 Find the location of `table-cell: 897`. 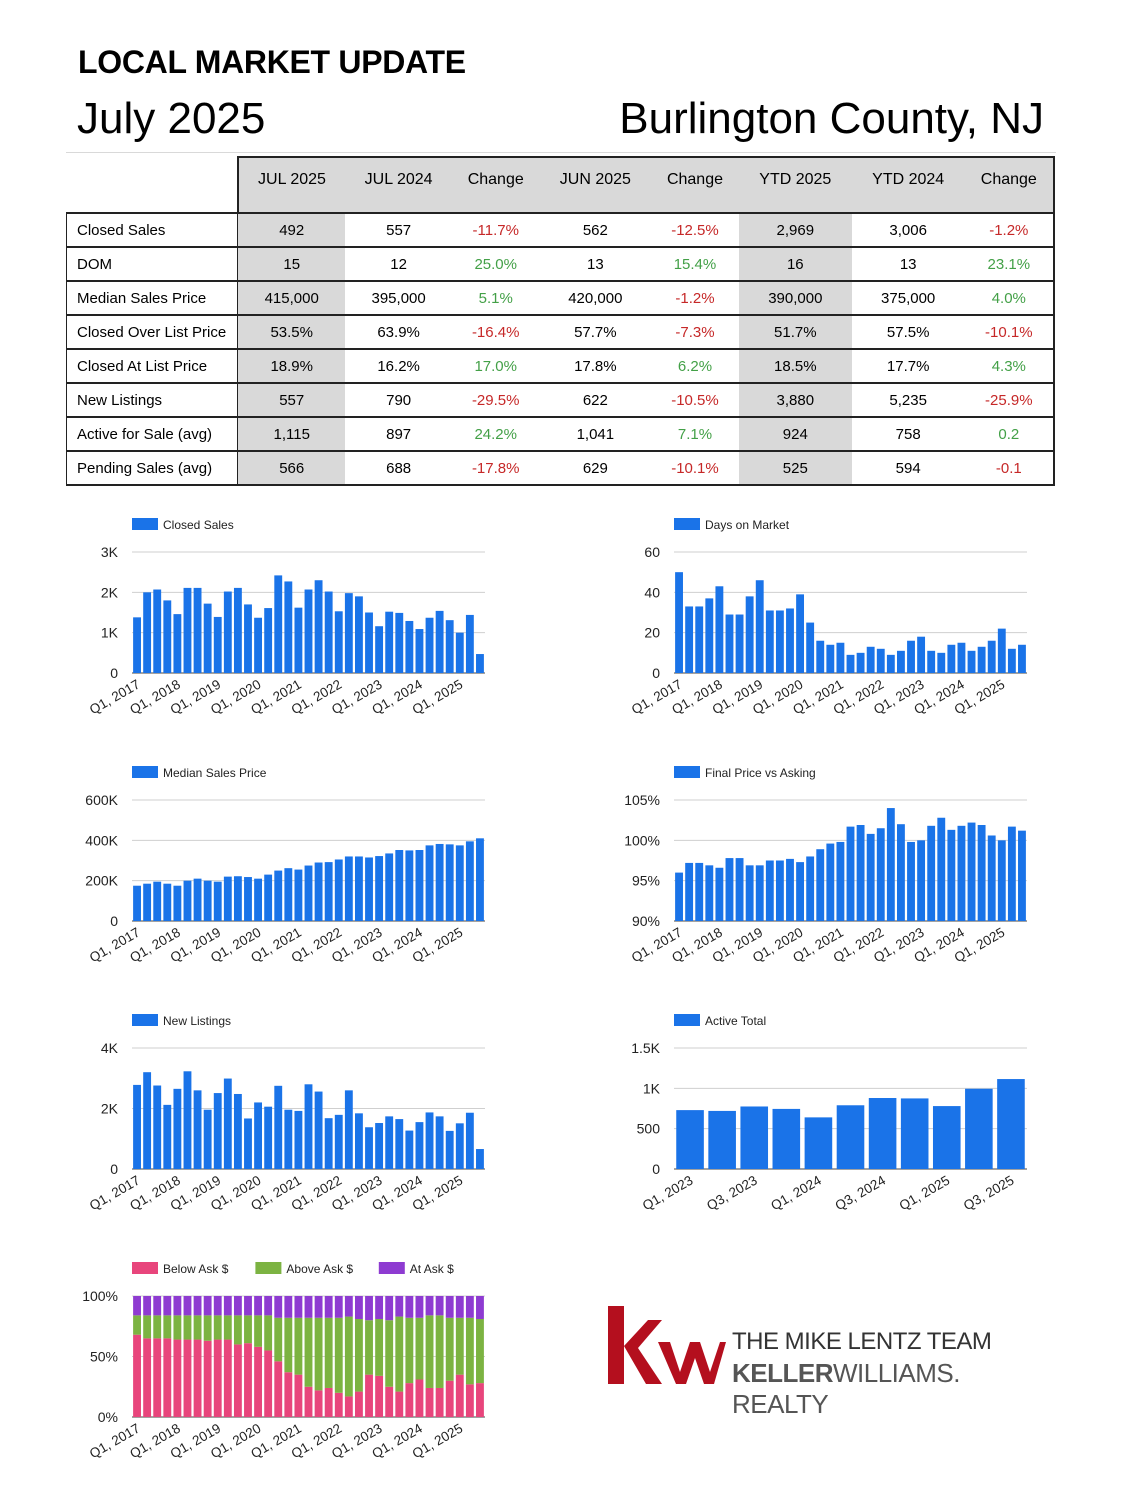

table-cell: 897 is located at coordinates (398, 434).